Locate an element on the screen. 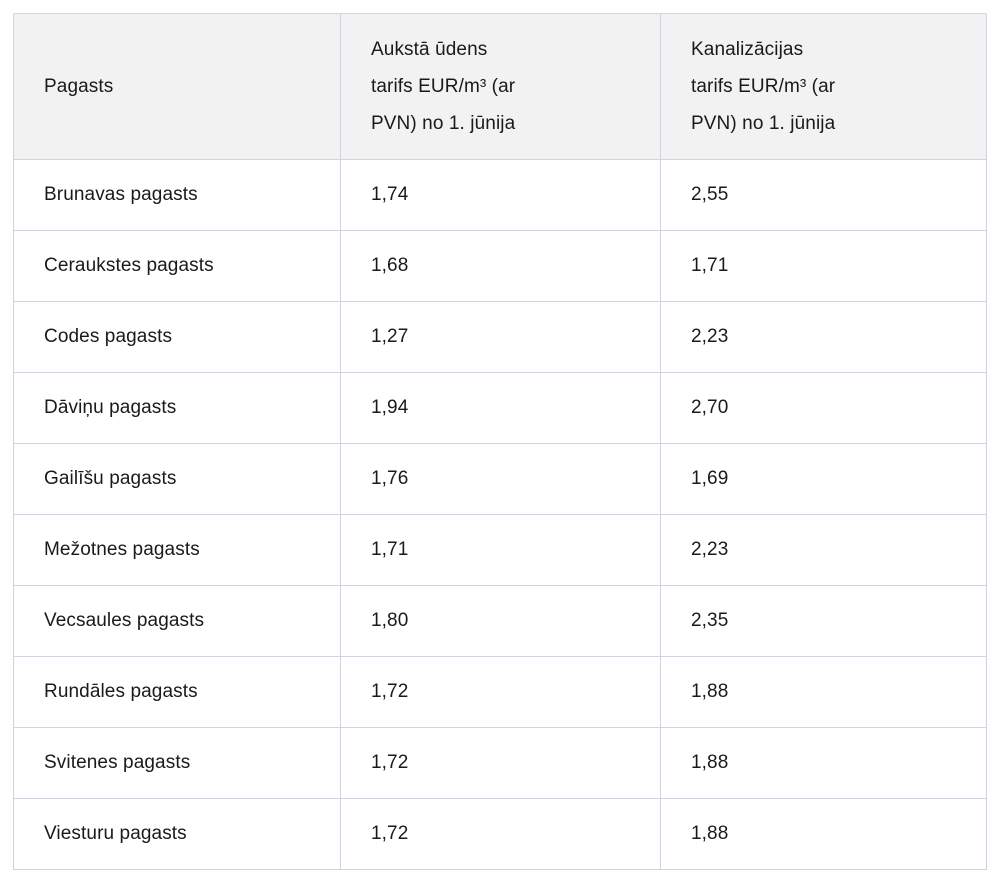 The height and width of the screenshot is (881, 1000). header-line: Pagasts is located at coordinates (79, 86).